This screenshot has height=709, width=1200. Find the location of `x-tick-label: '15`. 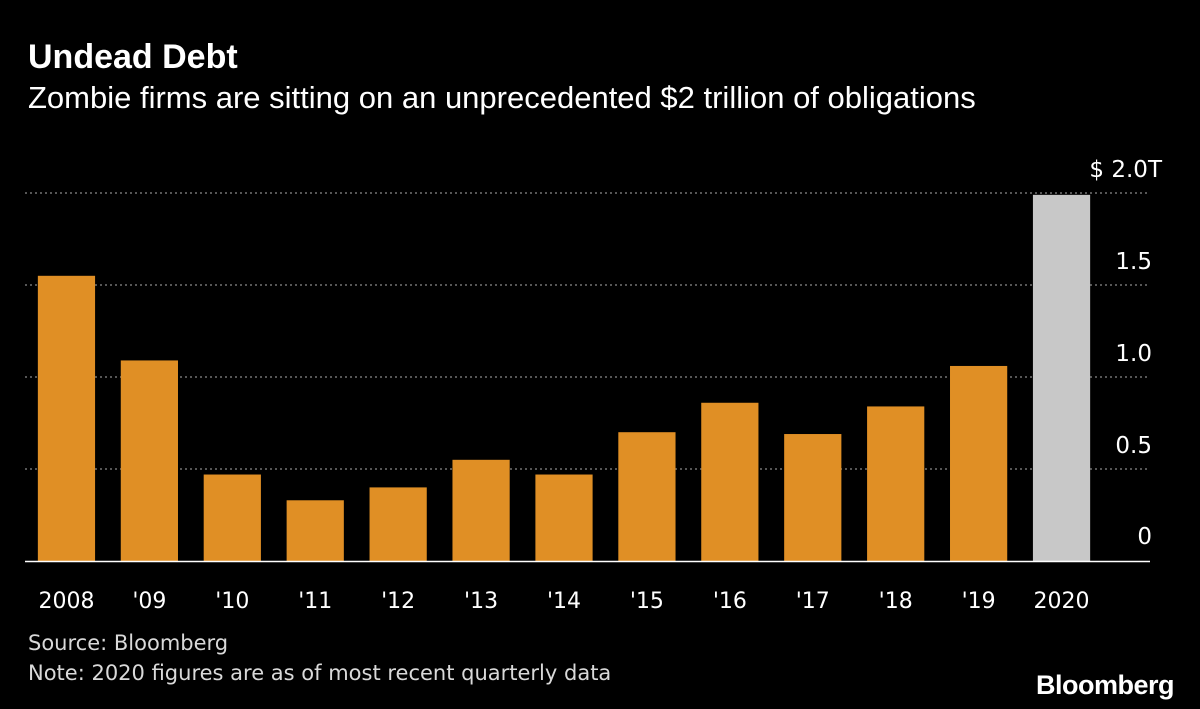

x-tick-label: '15 is located at coordinates (647, 601).